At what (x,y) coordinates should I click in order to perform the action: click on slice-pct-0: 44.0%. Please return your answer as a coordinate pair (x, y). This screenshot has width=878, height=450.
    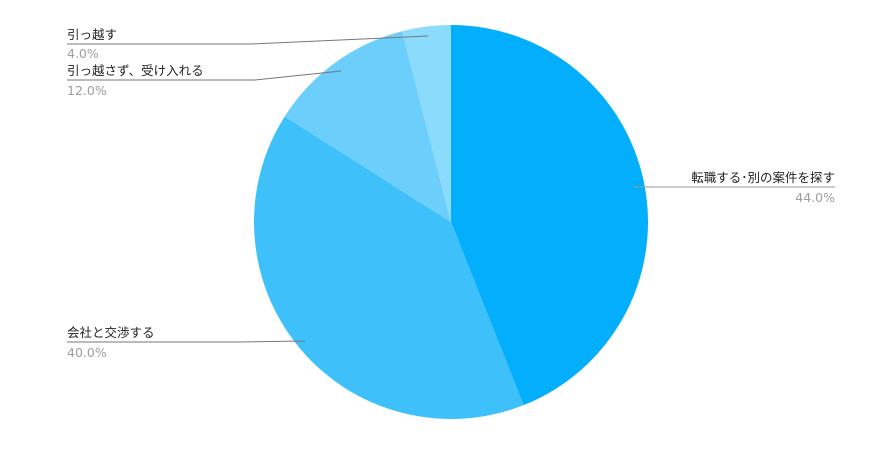
    Looking at the image, I should click on (815, 197).